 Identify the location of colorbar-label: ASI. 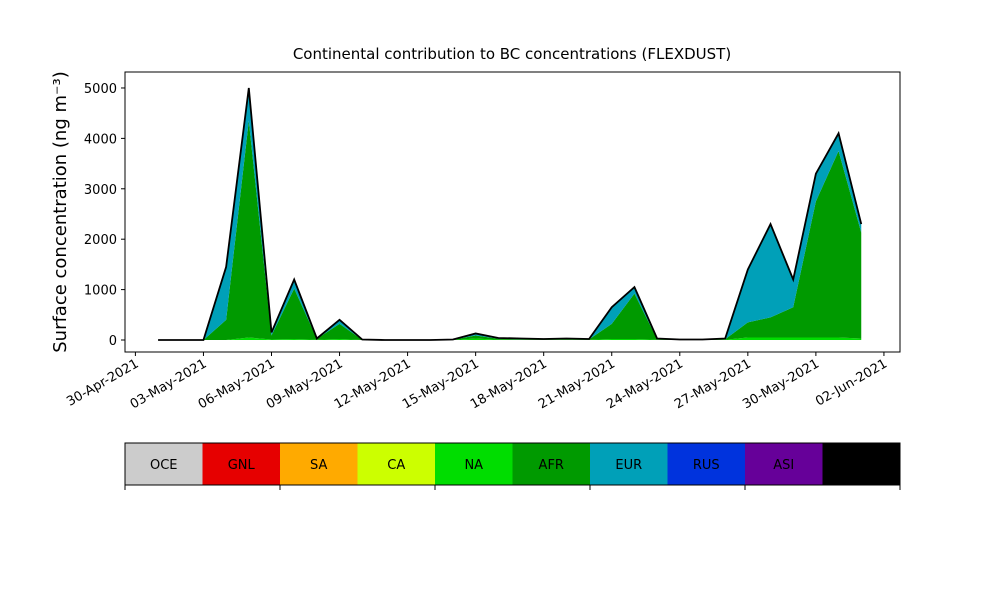
(783, 465).